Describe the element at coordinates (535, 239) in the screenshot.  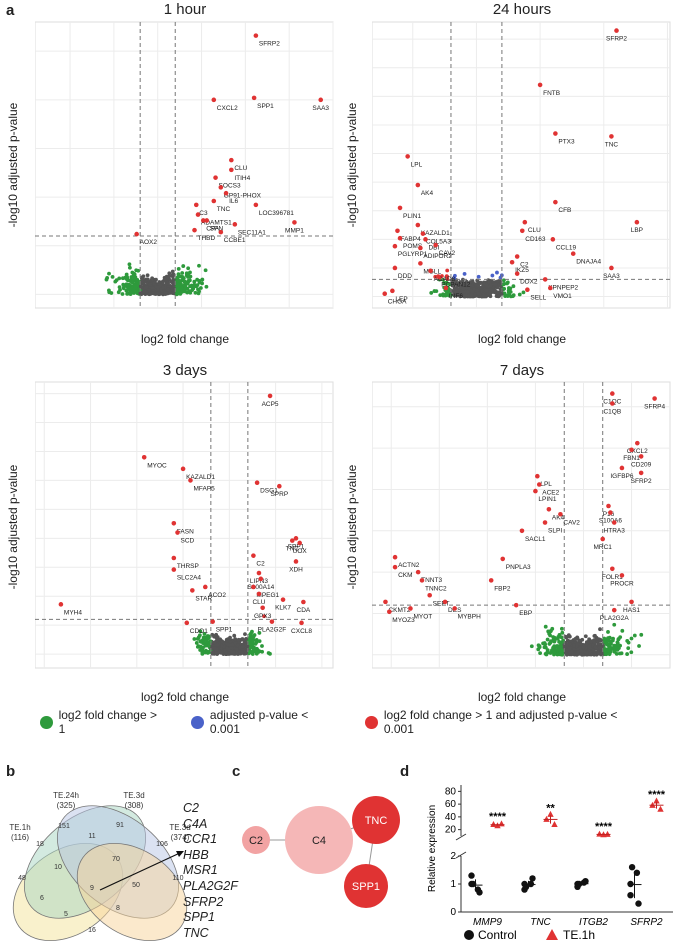
I see `gene-label: CD163` at that location.